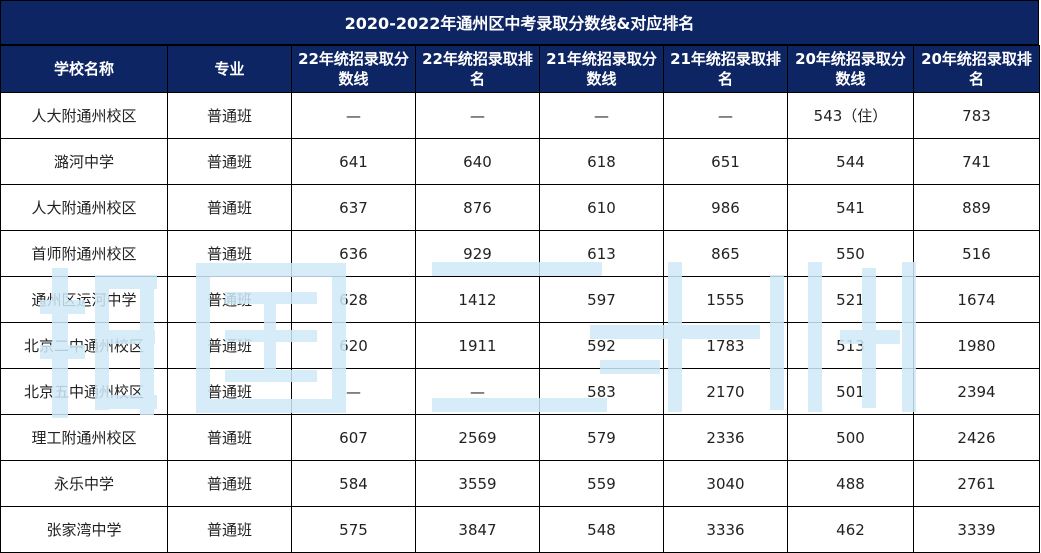 The height and width of the screenshot is (553, 1041). I want to click on table-cell: 2336, so click(725, 437).